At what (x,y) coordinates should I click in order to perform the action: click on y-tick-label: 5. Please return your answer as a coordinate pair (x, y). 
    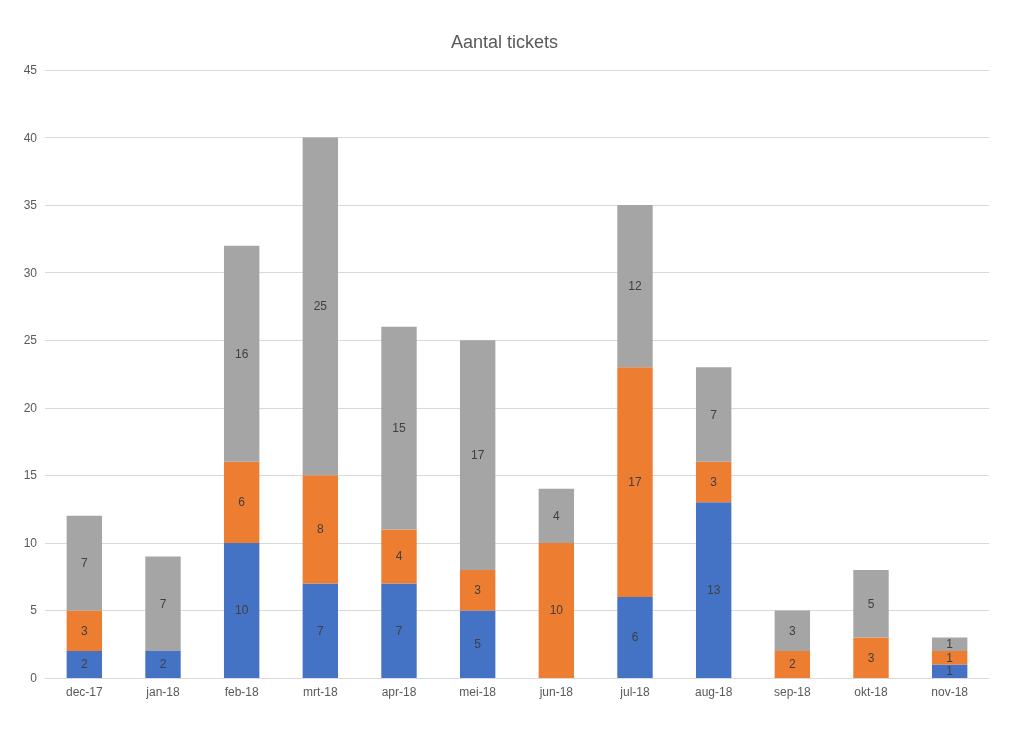
    Looking at the image, I should click on (34, 610).